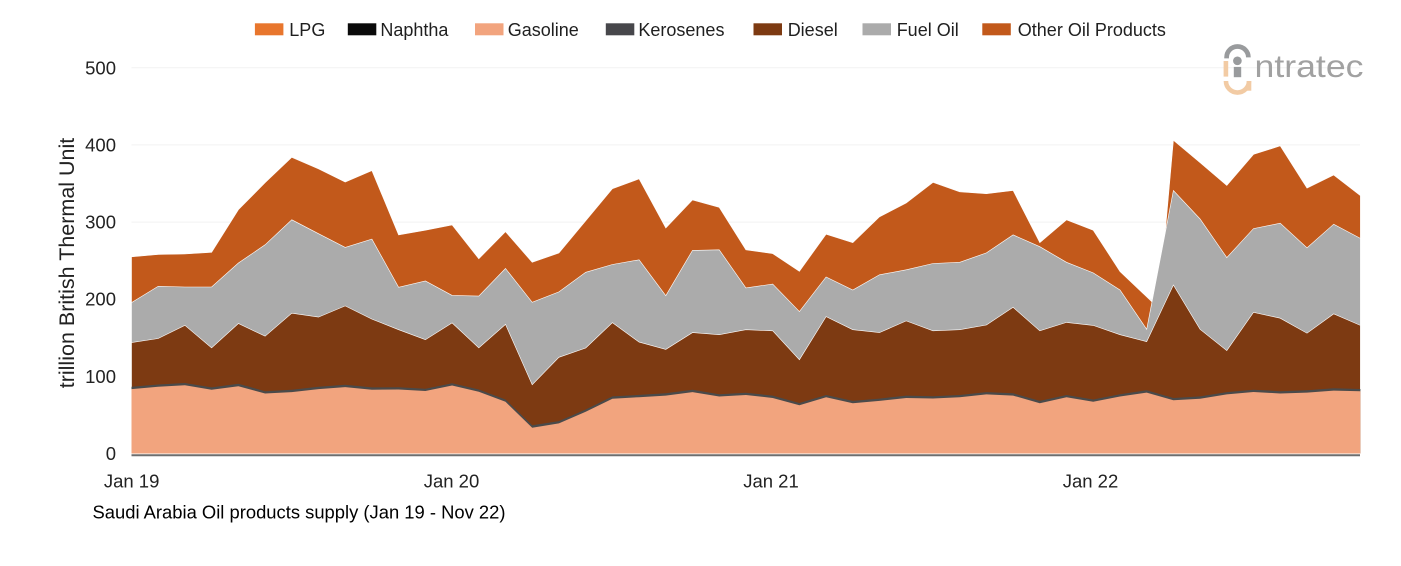 The height and width of the screenshot is (566, 1401). Describe the element at coordinates (67, 263) in the screenshot. I see `svg-text: trillion British Thermal Unit` at that location.